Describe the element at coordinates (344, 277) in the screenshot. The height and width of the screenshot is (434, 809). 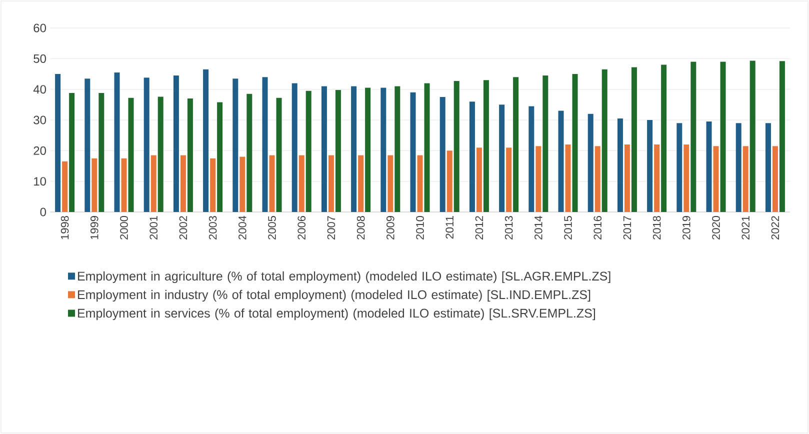
I see `legend-label: Employment in agriculture (% of total employment) (modeled ILO estimate) [SL.AGR.EMPL.ZS]` at that location.